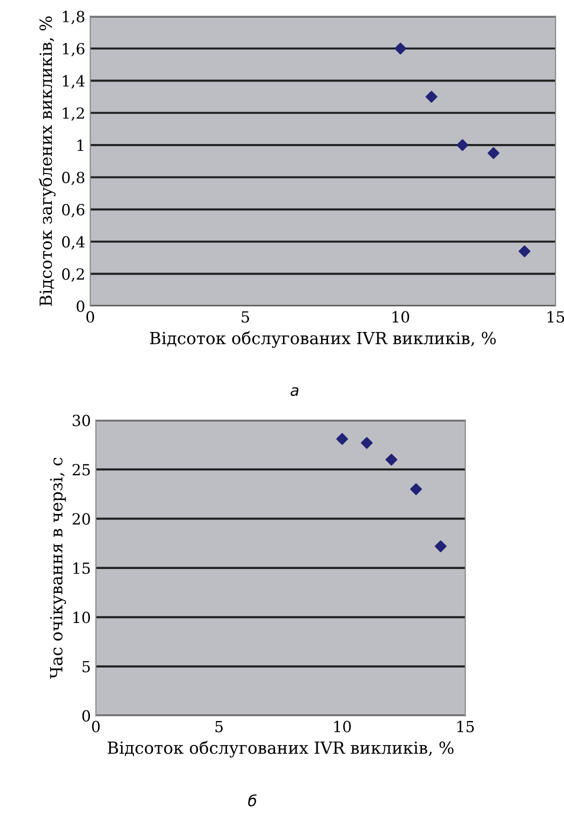  Describe the element at coordinates (81, 470) in the screenshot. I see `y-tick-label: 25` at that location.